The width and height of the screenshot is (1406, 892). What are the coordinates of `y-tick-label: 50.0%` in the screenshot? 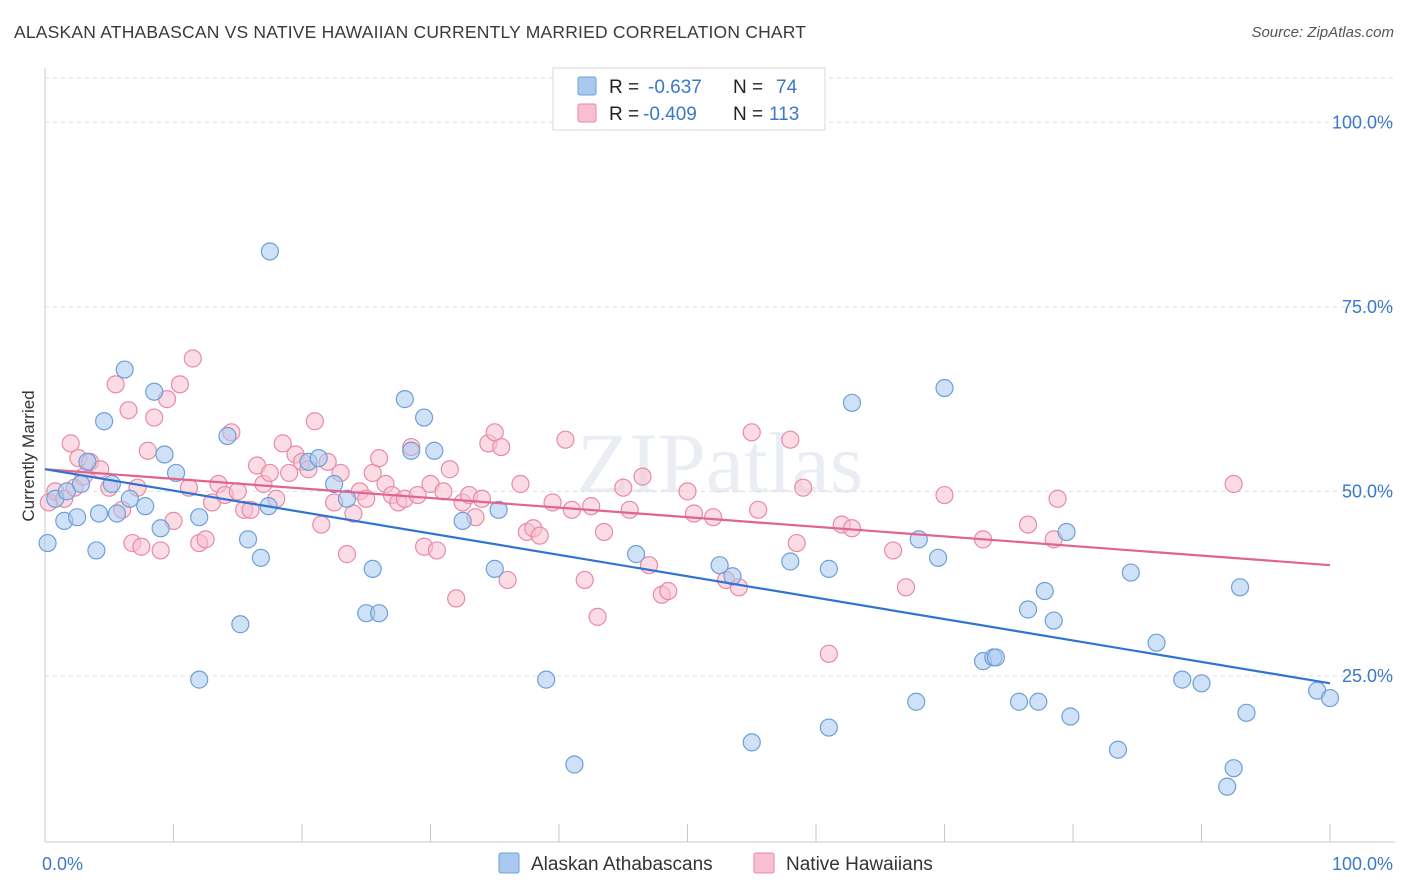 It's located at (1367, 491).